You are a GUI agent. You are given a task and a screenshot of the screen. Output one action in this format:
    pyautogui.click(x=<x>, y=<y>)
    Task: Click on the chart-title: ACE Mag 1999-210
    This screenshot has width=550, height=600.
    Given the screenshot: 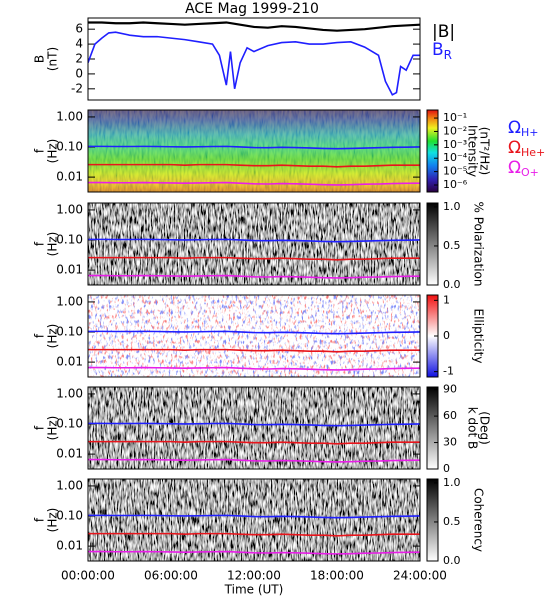 What is the action you would take?
    pyautogui.click(x=252, y=9)
    